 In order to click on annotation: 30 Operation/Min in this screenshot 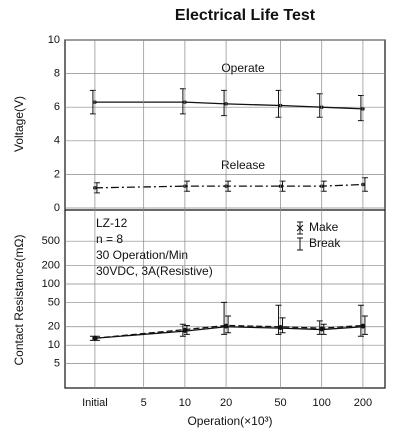, I will do `click(142, 255)`.